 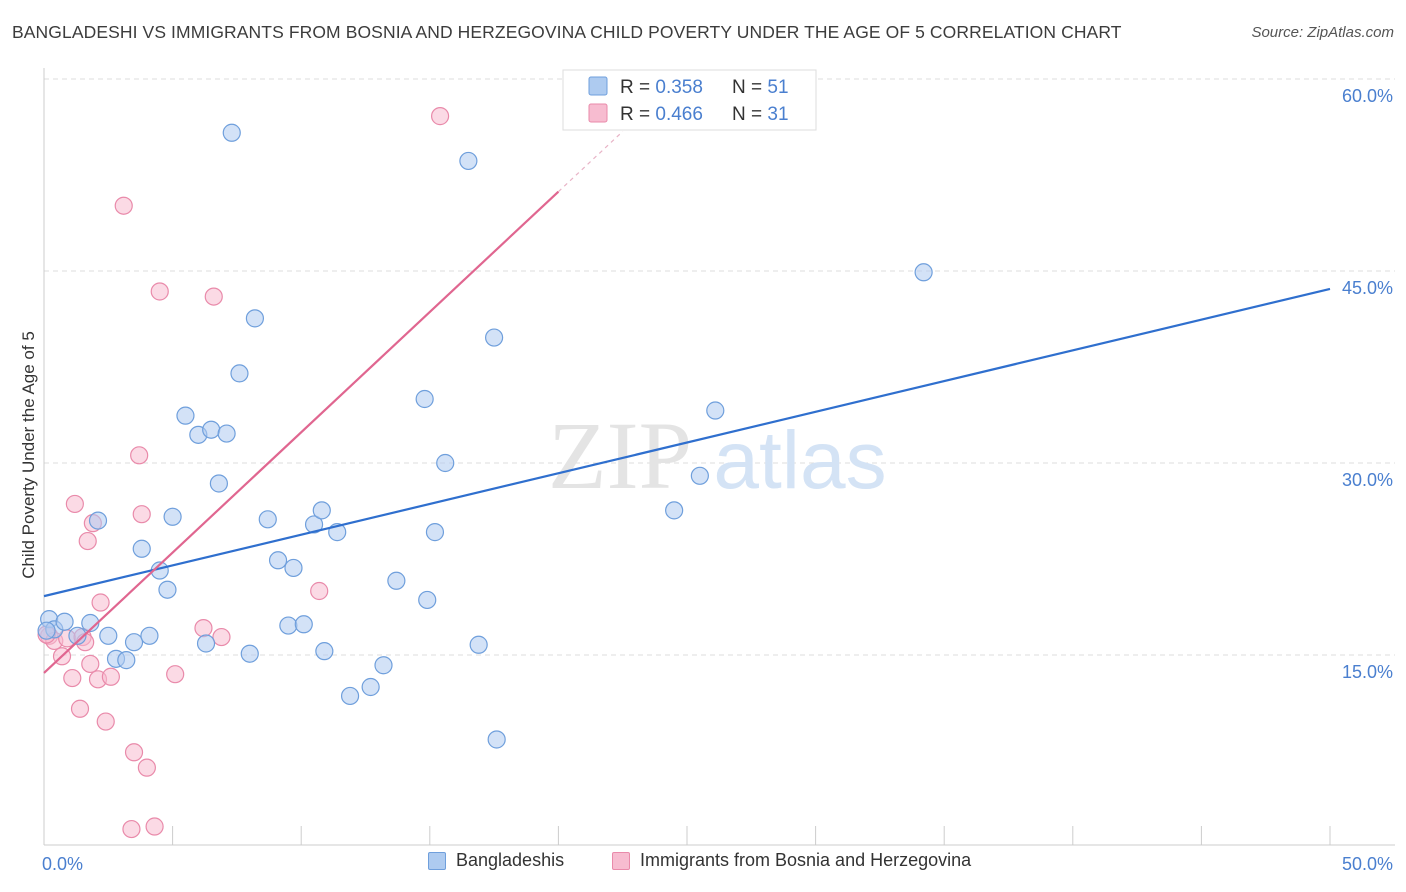 What do you see at coordinates (510, 860) in the screenshot?
I see `legend-label-bangladeshis: Bangladeshis` at bounding box center [510, 860].